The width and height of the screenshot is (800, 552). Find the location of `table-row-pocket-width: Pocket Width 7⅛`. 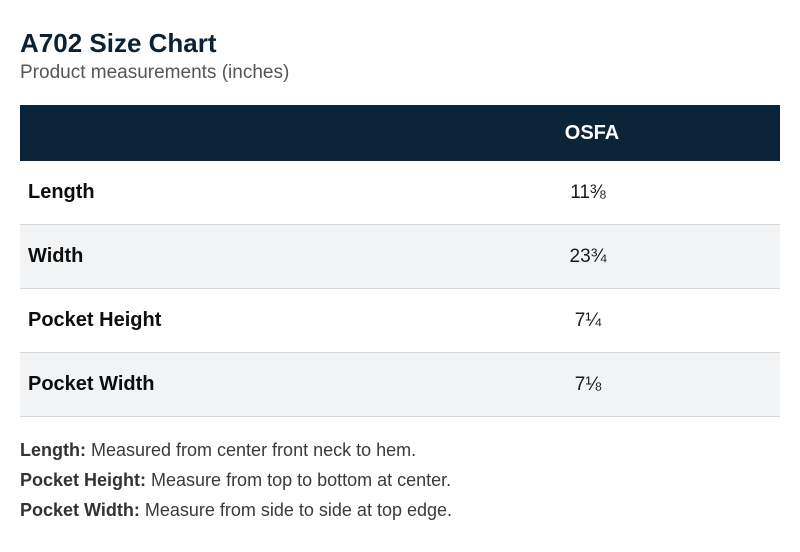

table-row-pocket-width: Pocket Width 7⅛ is located at coordinates (400, 384).